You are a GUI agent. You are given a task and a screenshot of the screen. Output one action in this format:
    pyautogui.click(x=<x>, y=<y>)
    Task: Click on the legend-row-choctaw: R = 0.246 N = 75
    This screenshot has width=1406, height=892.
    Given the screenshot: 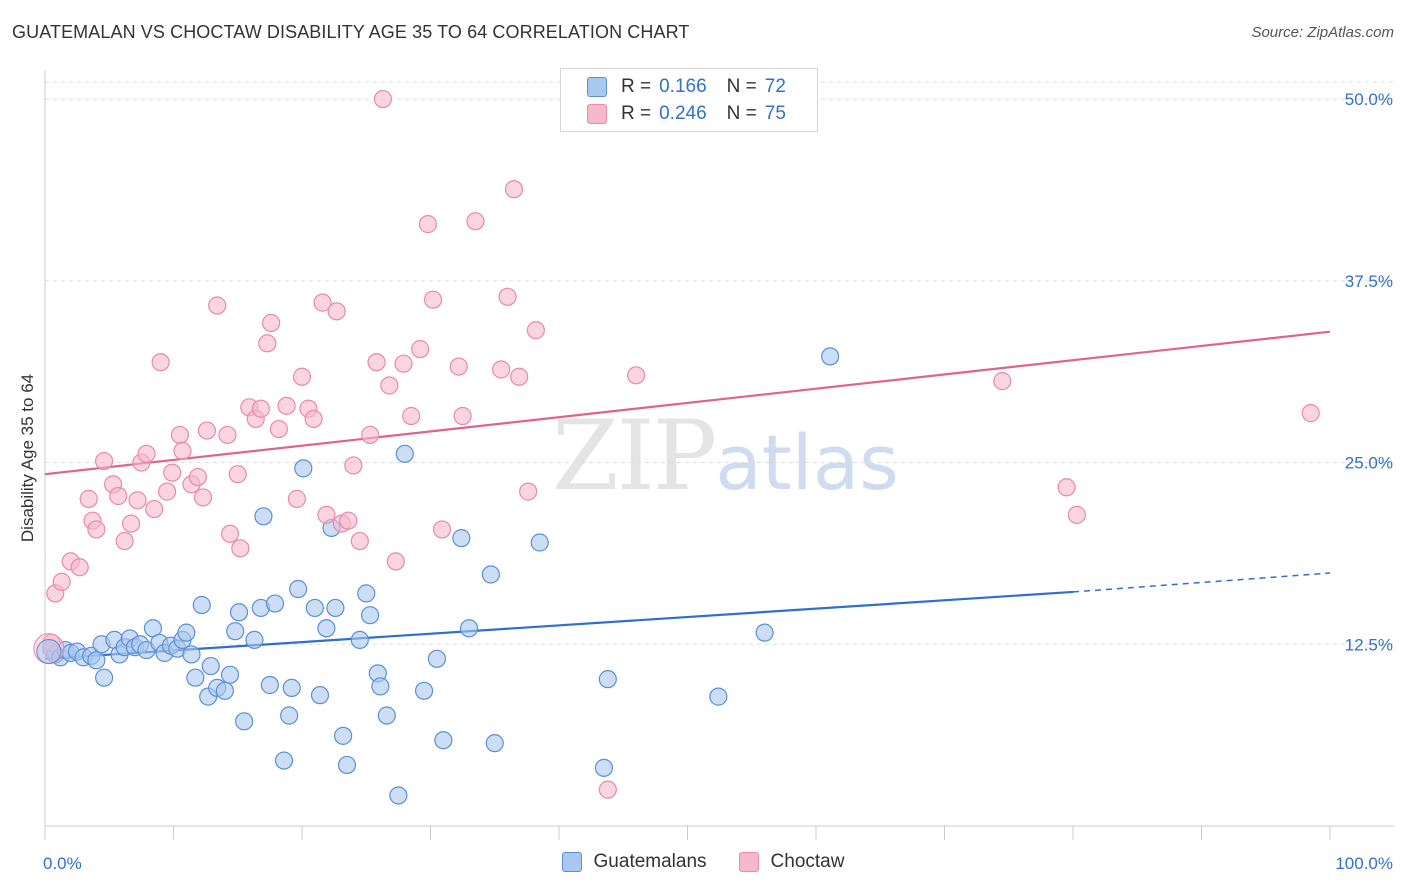 What is the action you would take?
    pyautogui.click(x=686, y=114)
    